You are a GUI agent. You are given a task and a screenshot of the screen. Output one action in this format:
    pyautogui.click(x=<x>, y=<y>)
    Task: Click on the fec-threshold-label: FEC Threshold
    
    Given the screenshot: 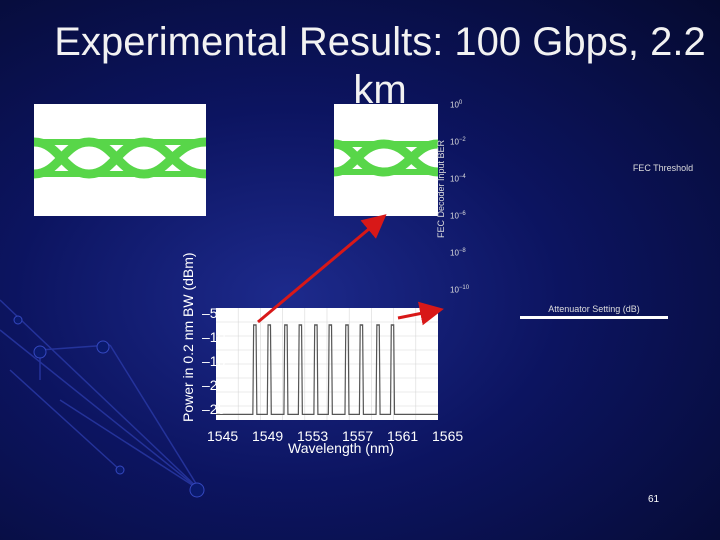 What is the action you would take?
    pyautogui.click(x=663, y=168)
    